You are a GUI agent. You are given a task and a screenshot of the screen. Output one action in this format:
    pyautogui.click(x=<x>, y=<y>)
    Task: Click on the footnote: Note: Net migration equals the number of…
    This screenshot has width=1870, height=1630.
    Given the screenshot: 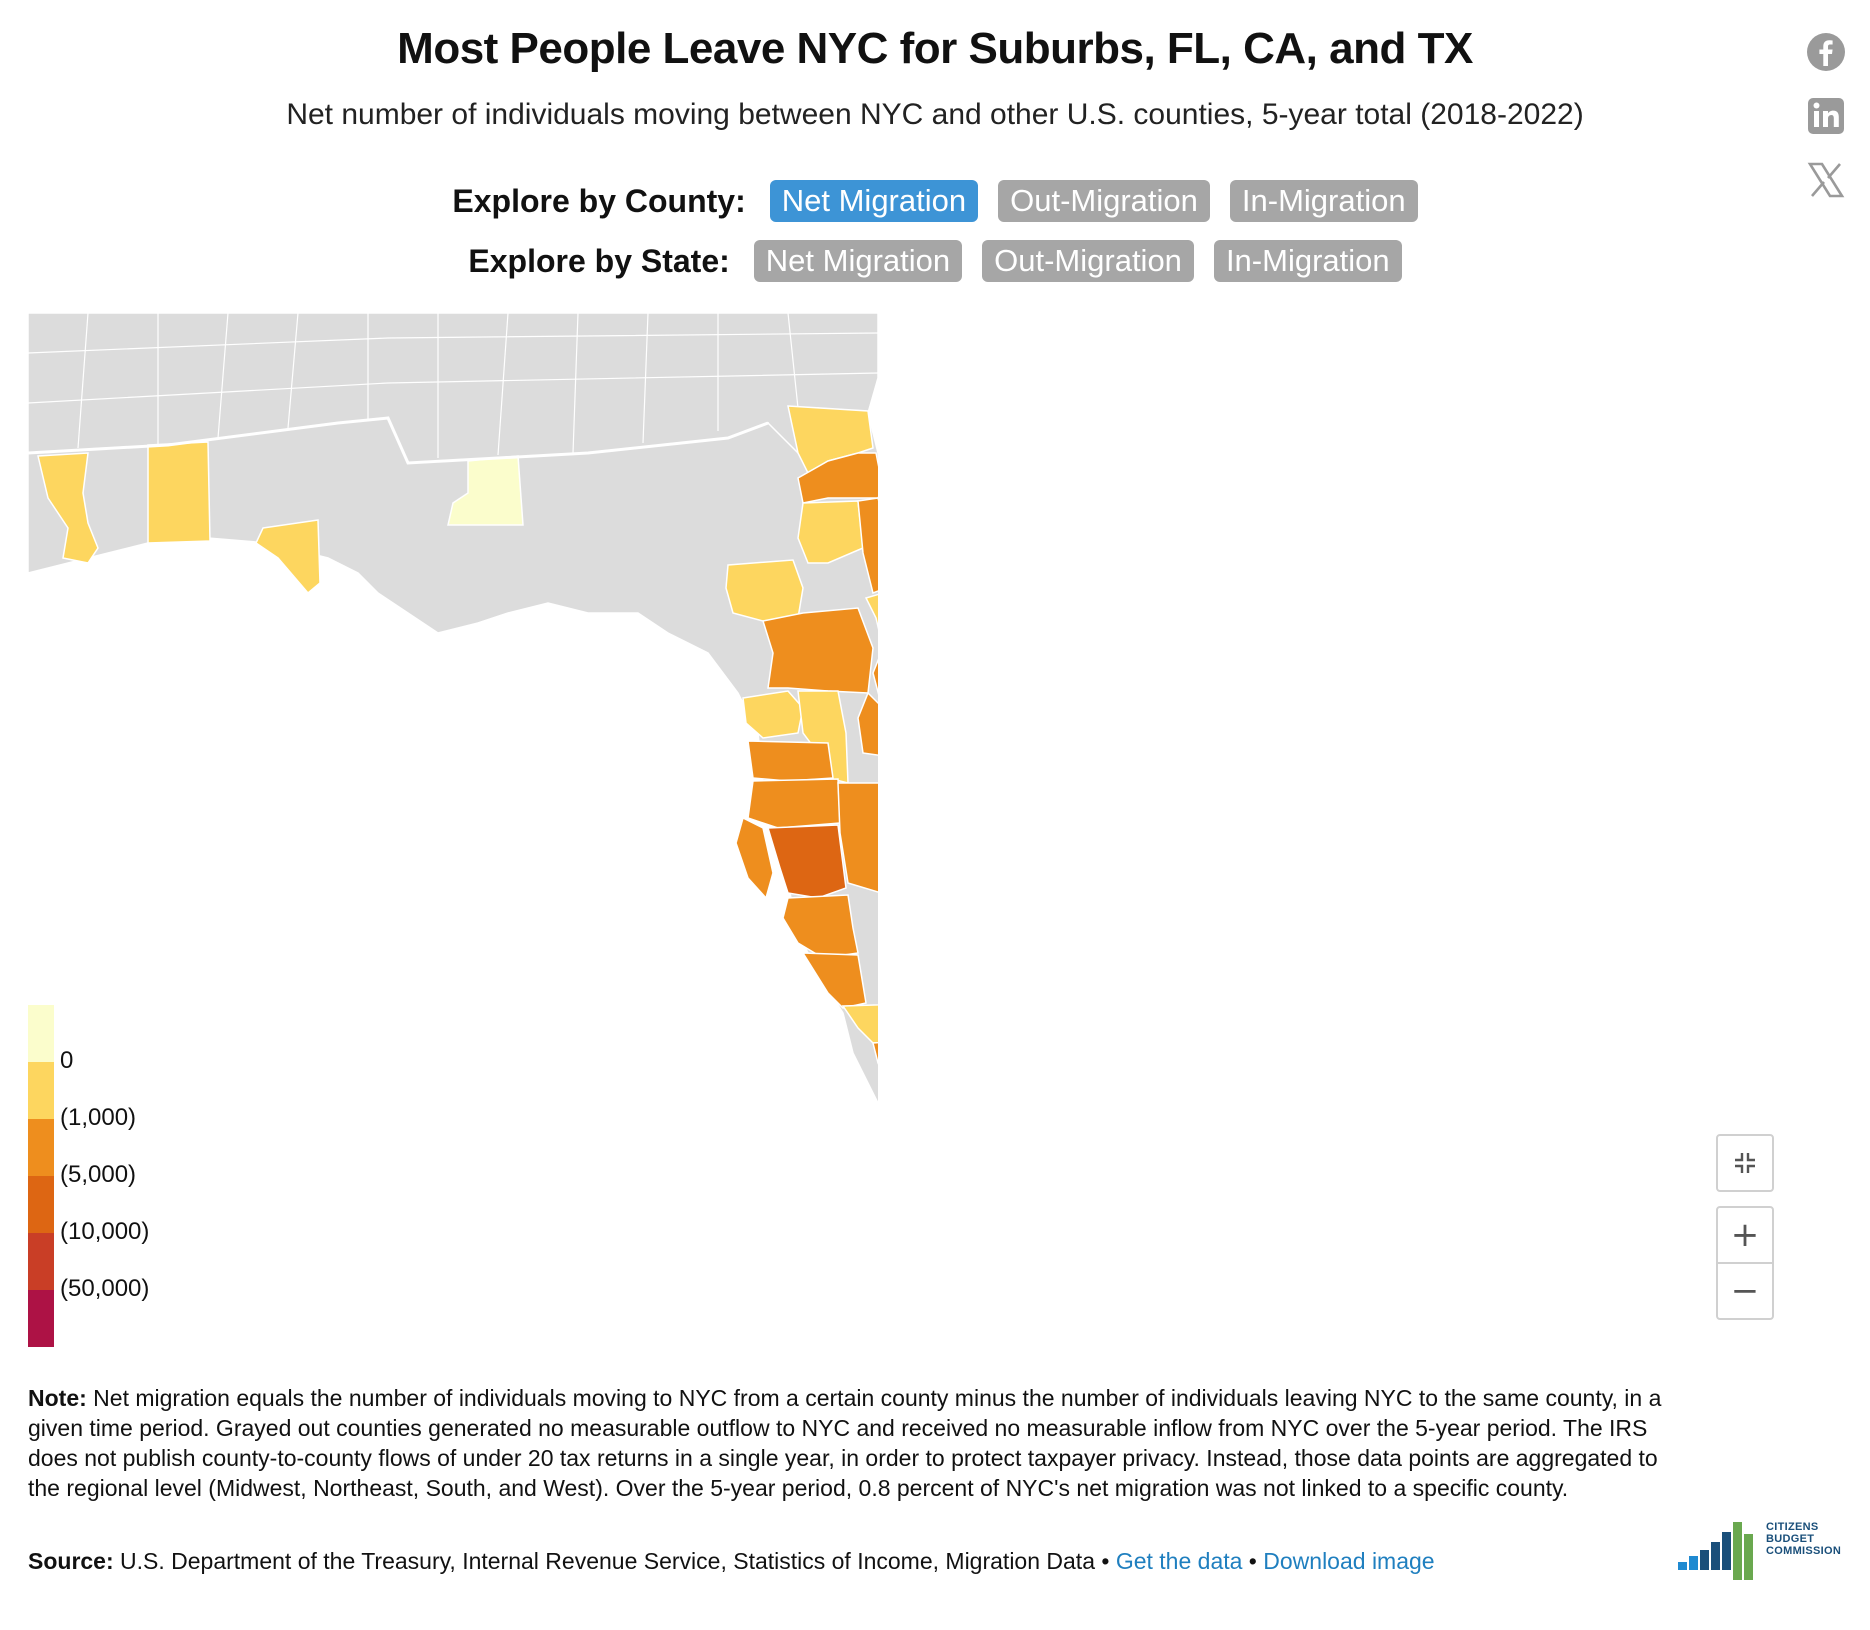 What is the action you would take?
    pyautogui.click(x=848, y=1443)
    